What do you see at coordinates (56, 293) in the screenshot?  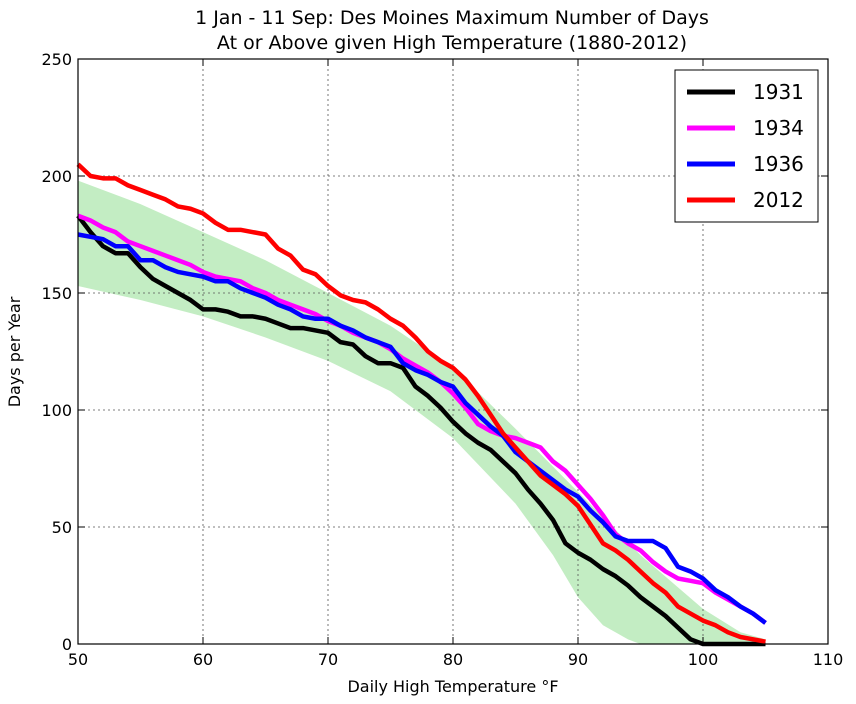 I see `y-tick-label: 150` at bounding box center [56, 293].